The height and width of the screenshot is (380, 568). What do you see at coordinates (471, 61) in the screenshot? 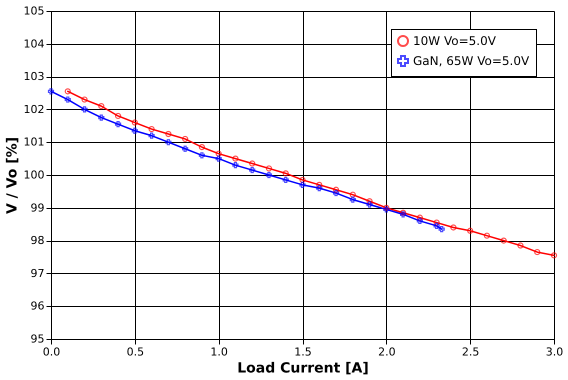
I see `legend-label: GaN, 65W Vo=5.0V` at bounding box center [471, 61].